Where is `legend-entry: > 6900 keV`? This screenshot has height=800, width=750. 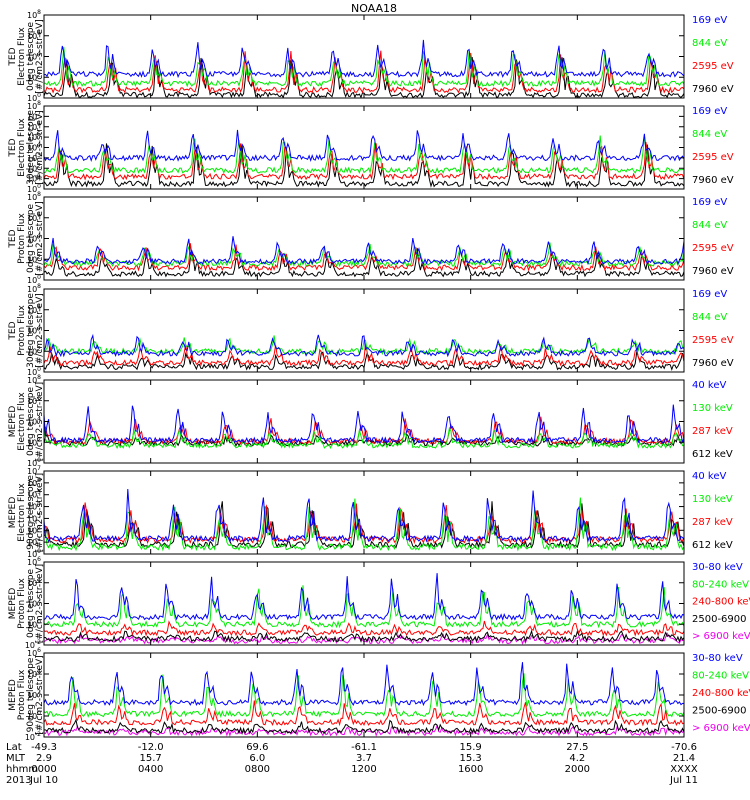
legend-entry: > 6900 keV is located at coordinates (721, 636).